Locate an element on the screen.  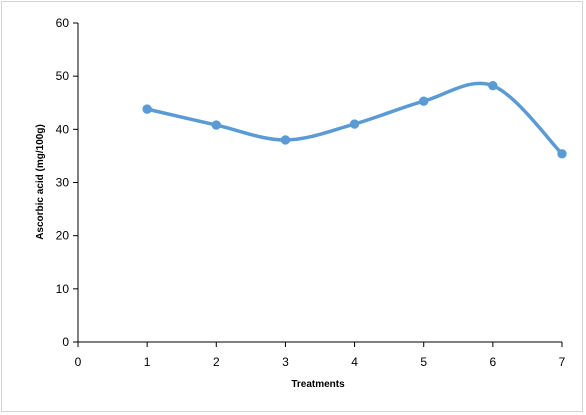
y-tick-label: 40 is located at coordinates (63, 129).